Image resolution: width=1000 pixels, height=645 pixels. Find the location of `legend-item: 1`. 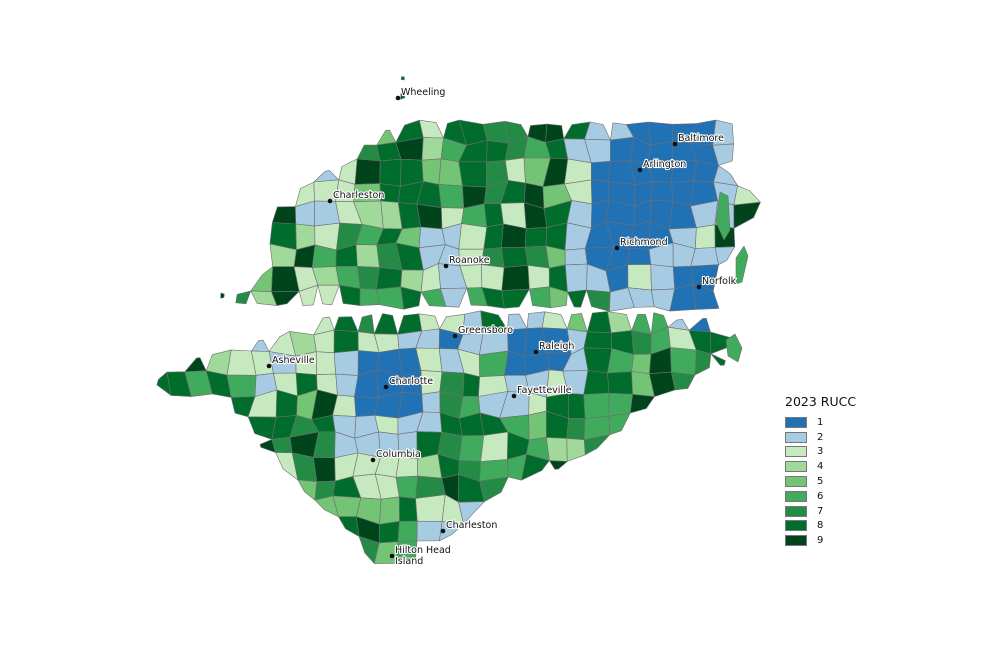

legend-item: 1 is located at coordinates (845, 422).